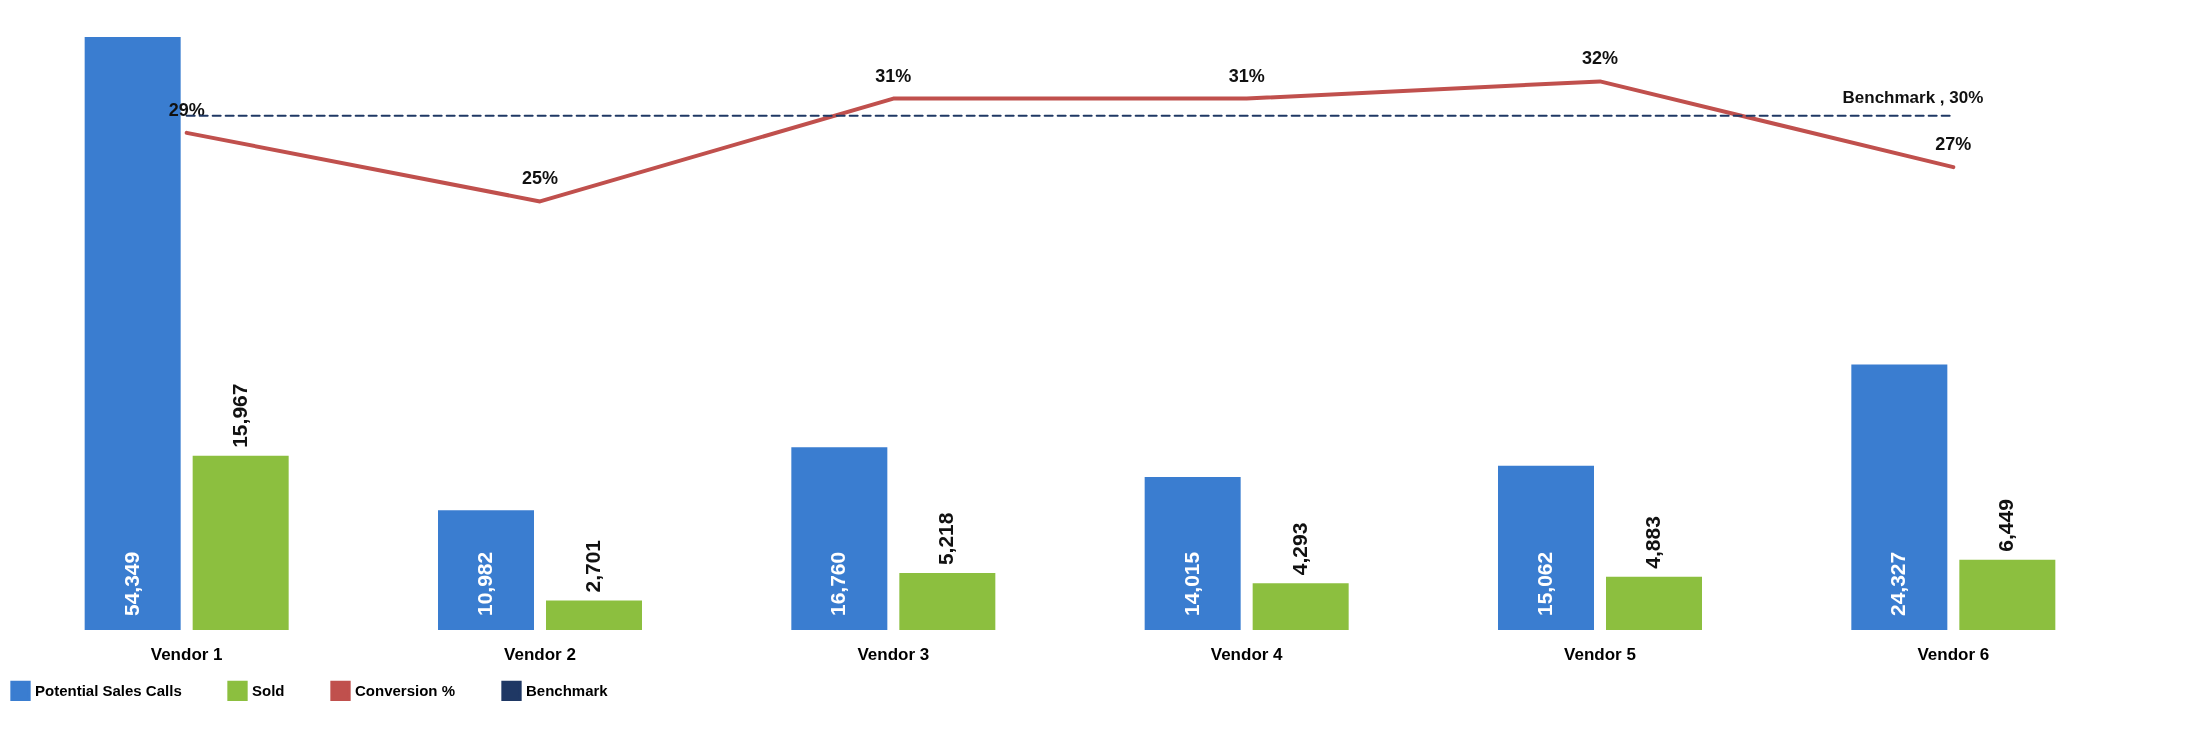 The image size is (2190, 743). I want to click on data-label: 6,449, so click(2006, 525).